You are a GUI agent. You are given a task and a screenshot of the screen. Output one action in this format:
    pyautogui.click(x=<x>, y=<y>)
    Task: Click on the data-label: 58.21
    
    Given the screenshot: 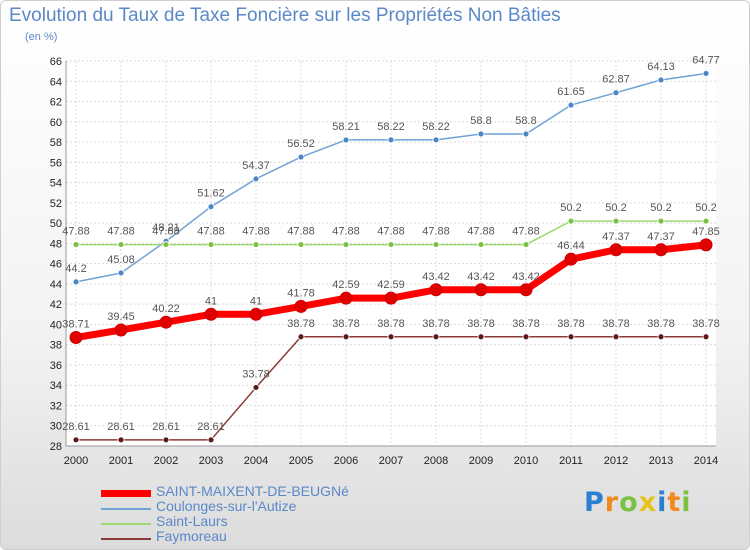 What is the action you would take?
    pyautogui.click(x=346, y=127)
    